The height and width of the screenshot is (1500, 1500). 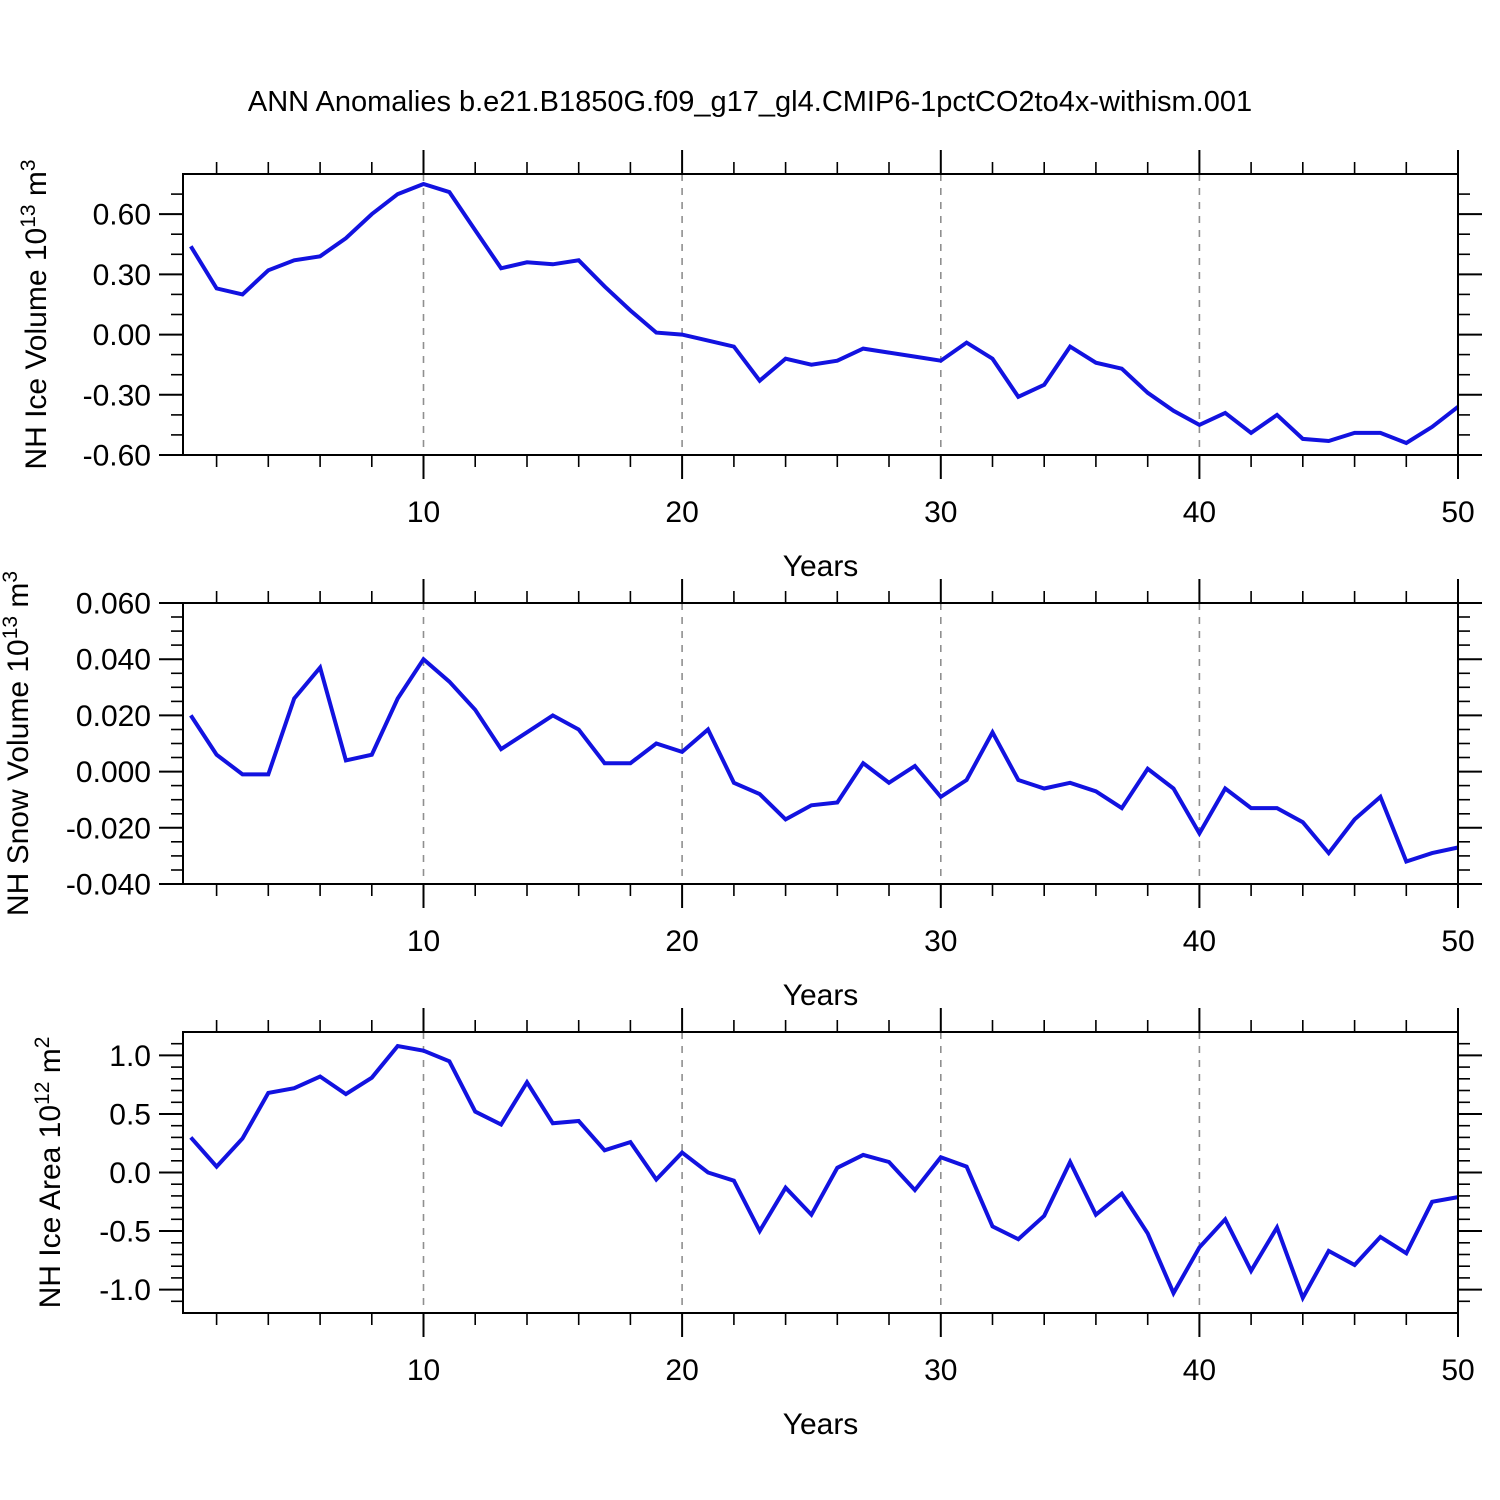 What do you see at coordinates (117, 395) in the screenshot?
I see `y-tick-label: -0.30` at bounding box center [117, 395].